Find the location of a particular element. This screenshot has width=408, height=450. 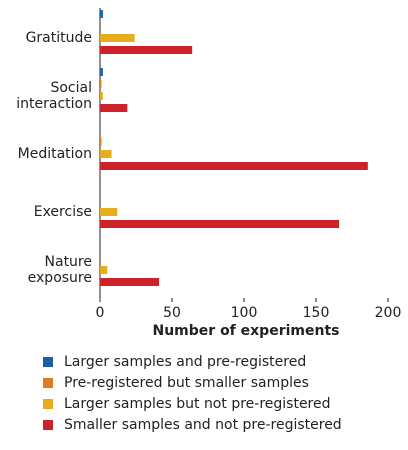

y-tick-label: Nature exposure is located at coordinates (60, 270).